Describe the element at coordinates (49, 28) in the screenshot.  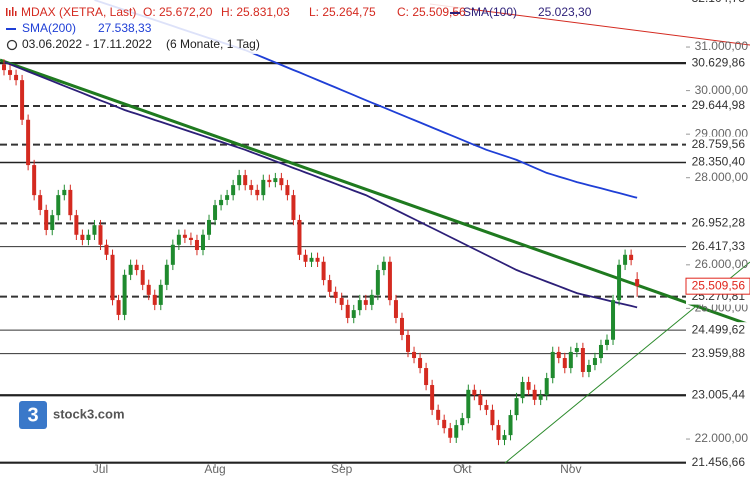
I see `legend-label: SMA(200)` at that location.